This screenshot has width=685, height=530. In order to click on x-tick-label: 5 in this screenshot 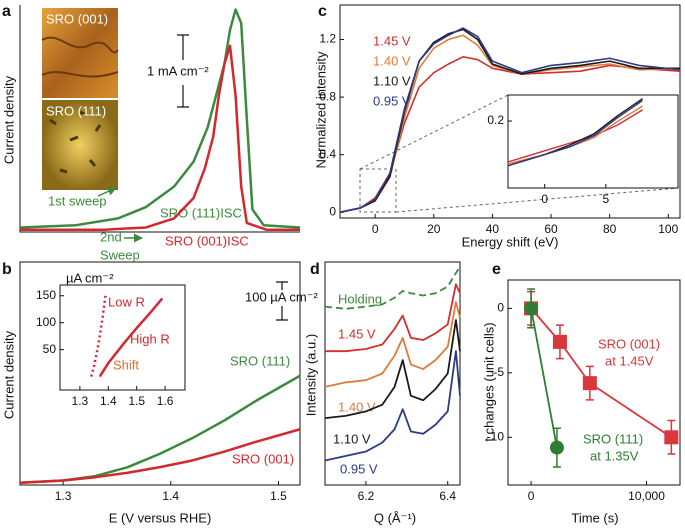, I will do `click(605, 199)`.